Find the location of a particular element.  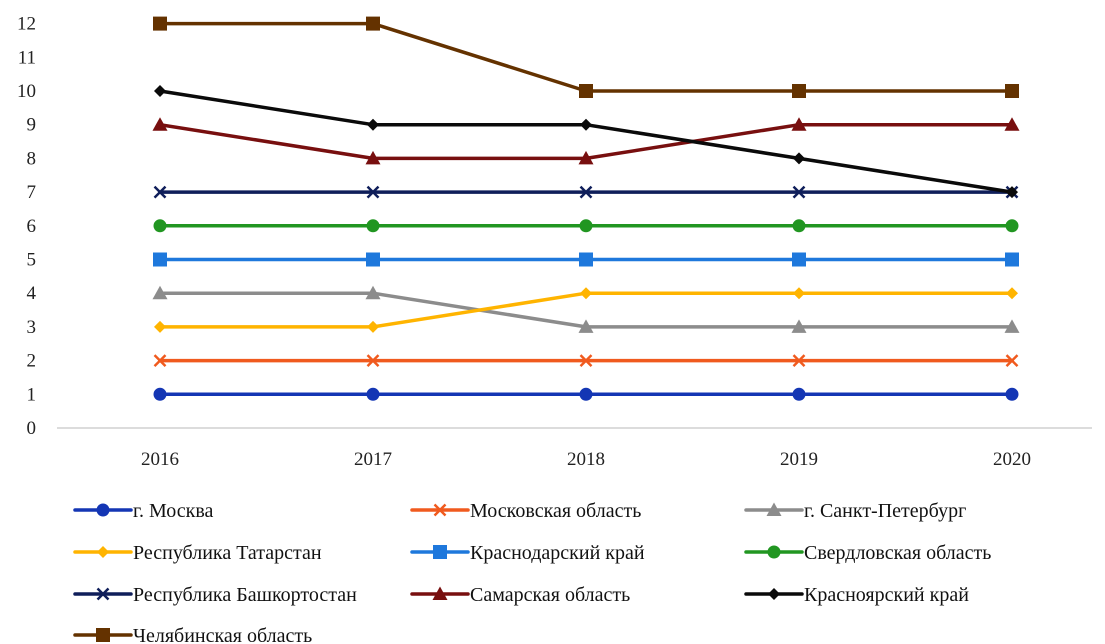

y-tick-label: 8 is located at coordinates (32, 158).